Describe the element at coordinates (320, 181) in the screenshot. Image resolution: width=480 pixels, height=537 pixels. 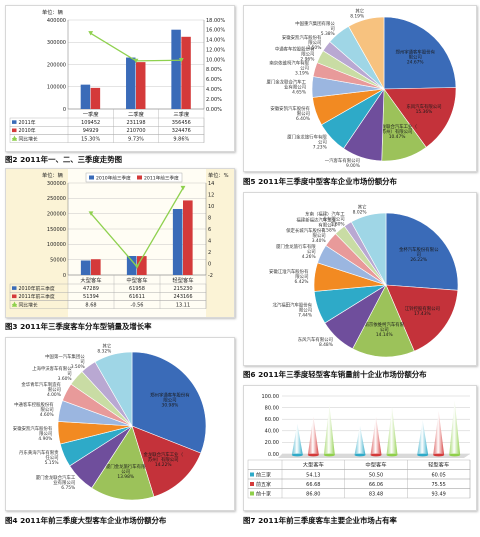
I see `fig5-caption: 图5 2011年三季度中型客车企业市场份额分布` at that location.